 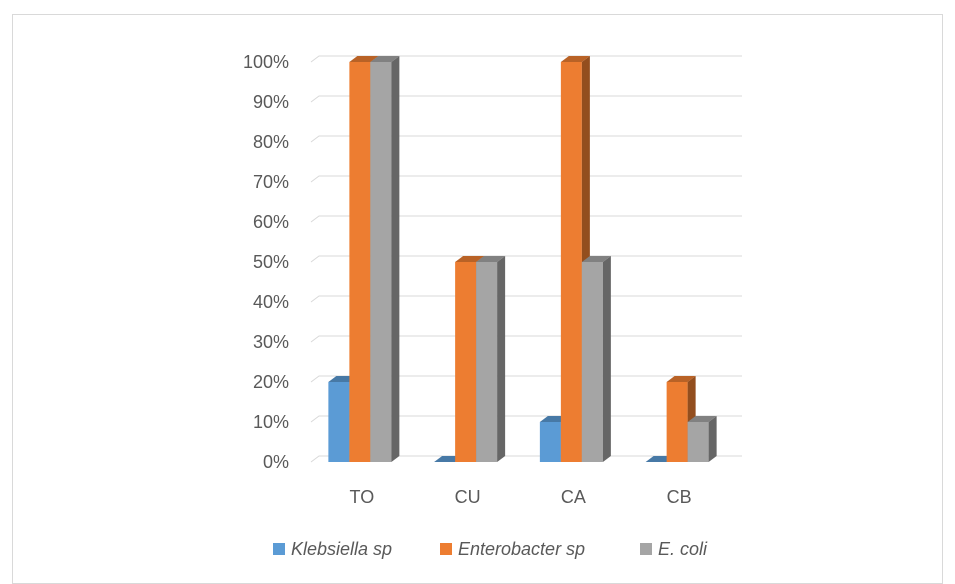 I want to click on y-tick-label: 30%, so click(x=271, y=342).